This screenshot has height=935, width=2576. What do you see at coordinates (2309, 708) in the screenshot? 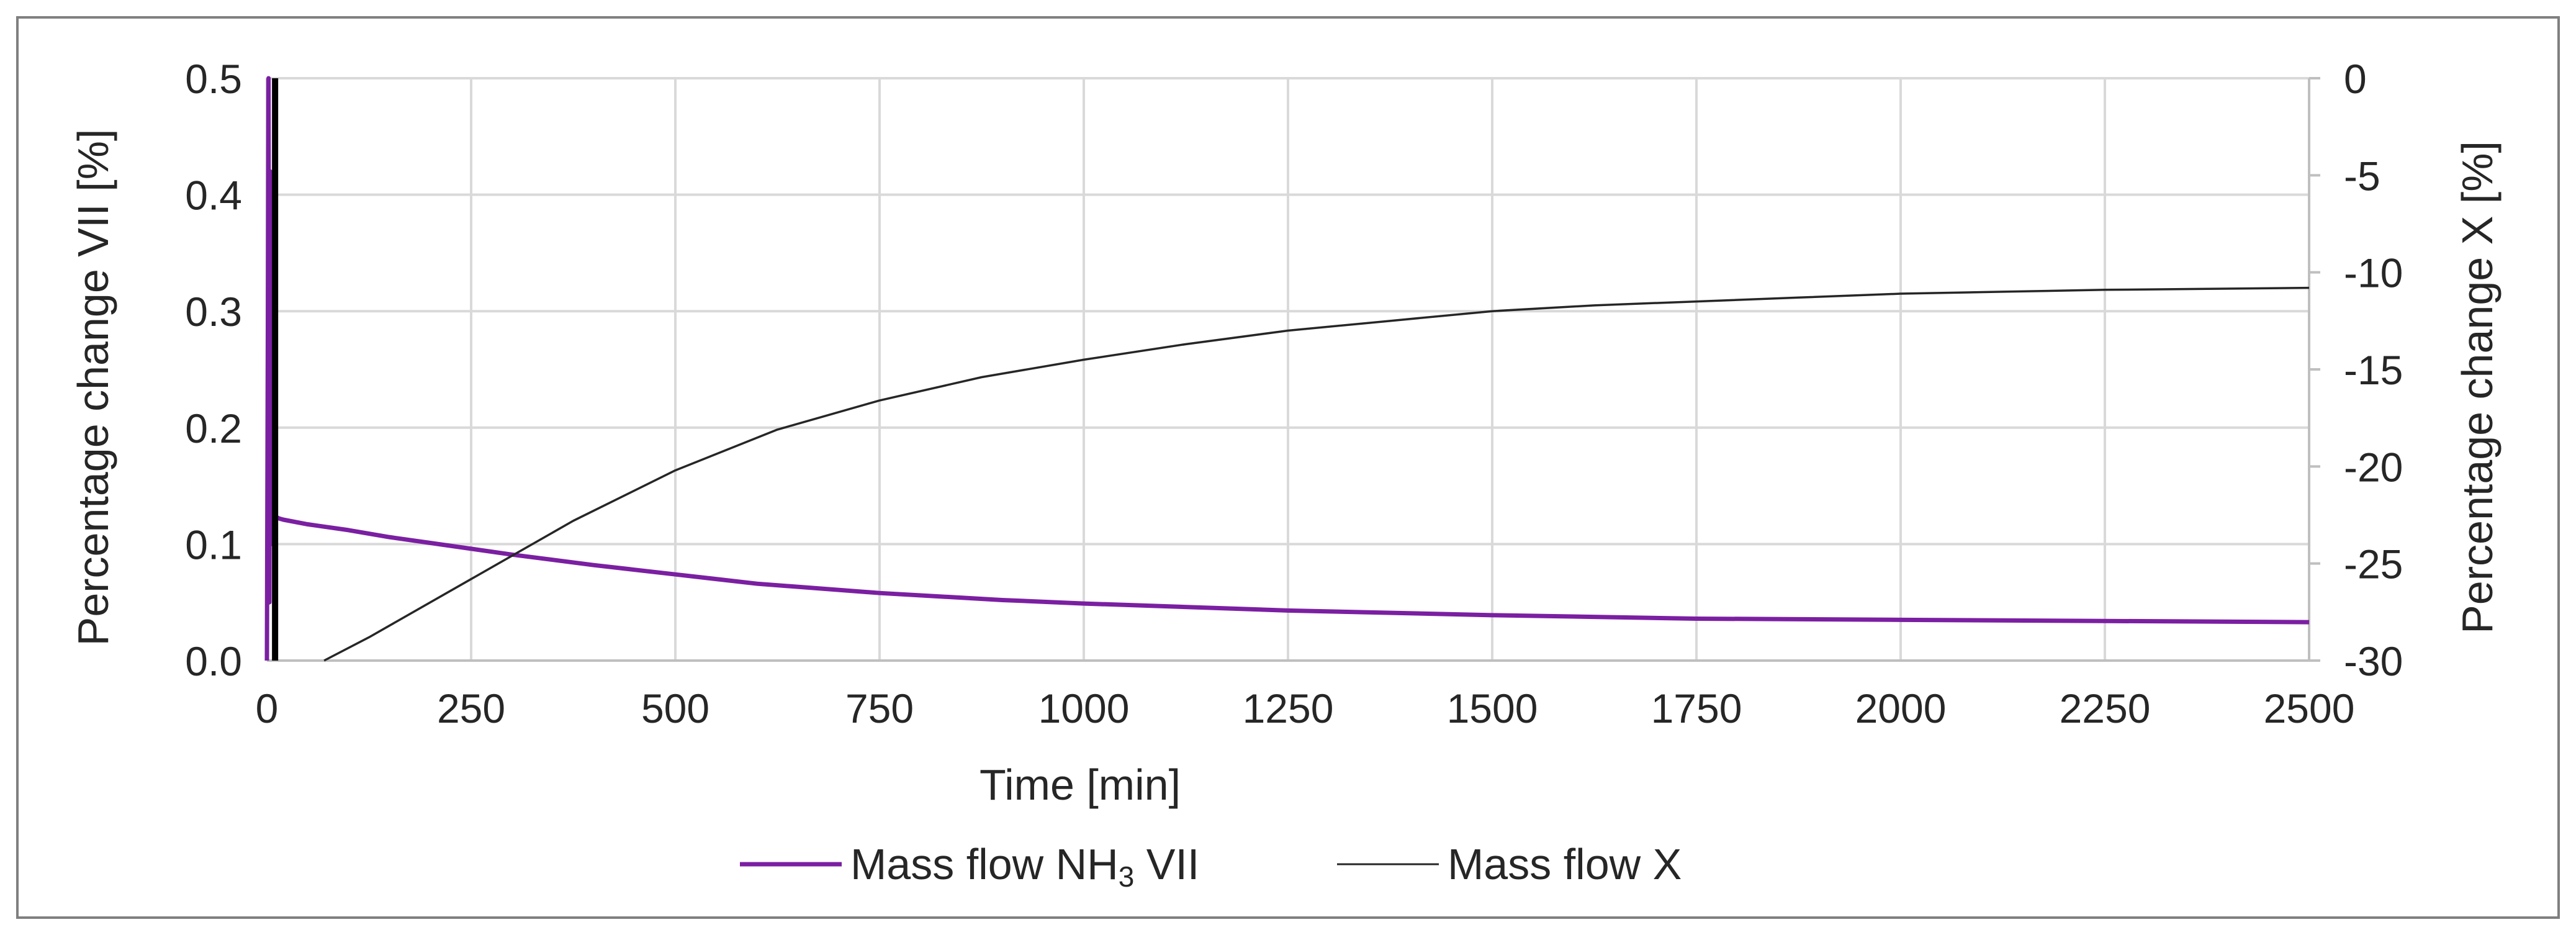
I see `x-tick-label: 2500` at bounding box center [2309, 708].